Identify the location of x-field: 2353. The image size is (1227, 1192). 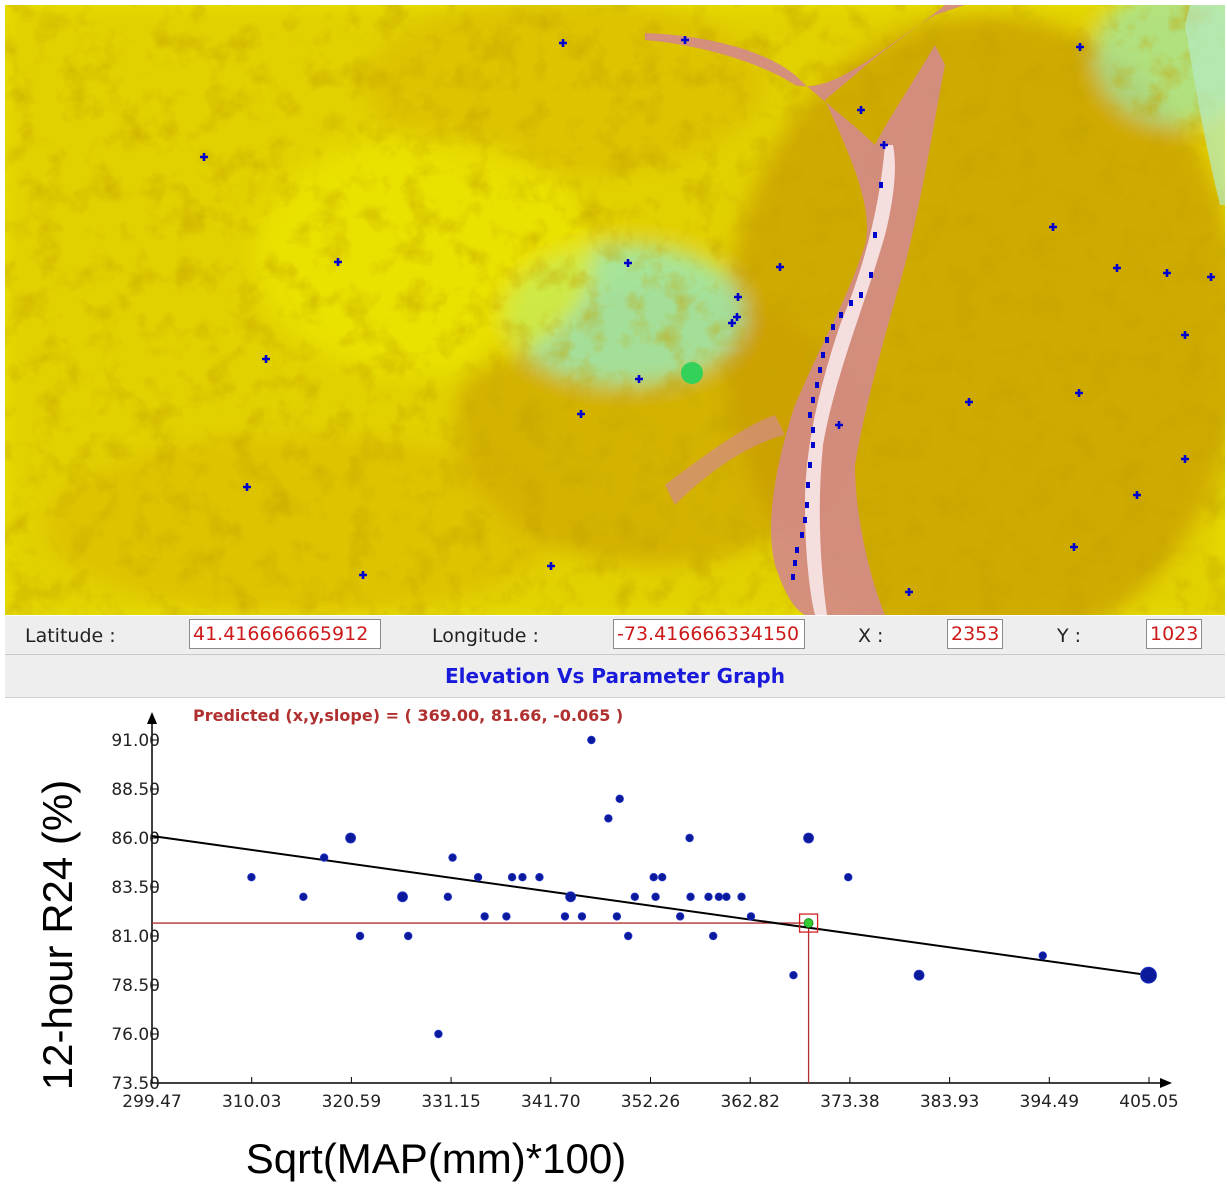
(975, 634).